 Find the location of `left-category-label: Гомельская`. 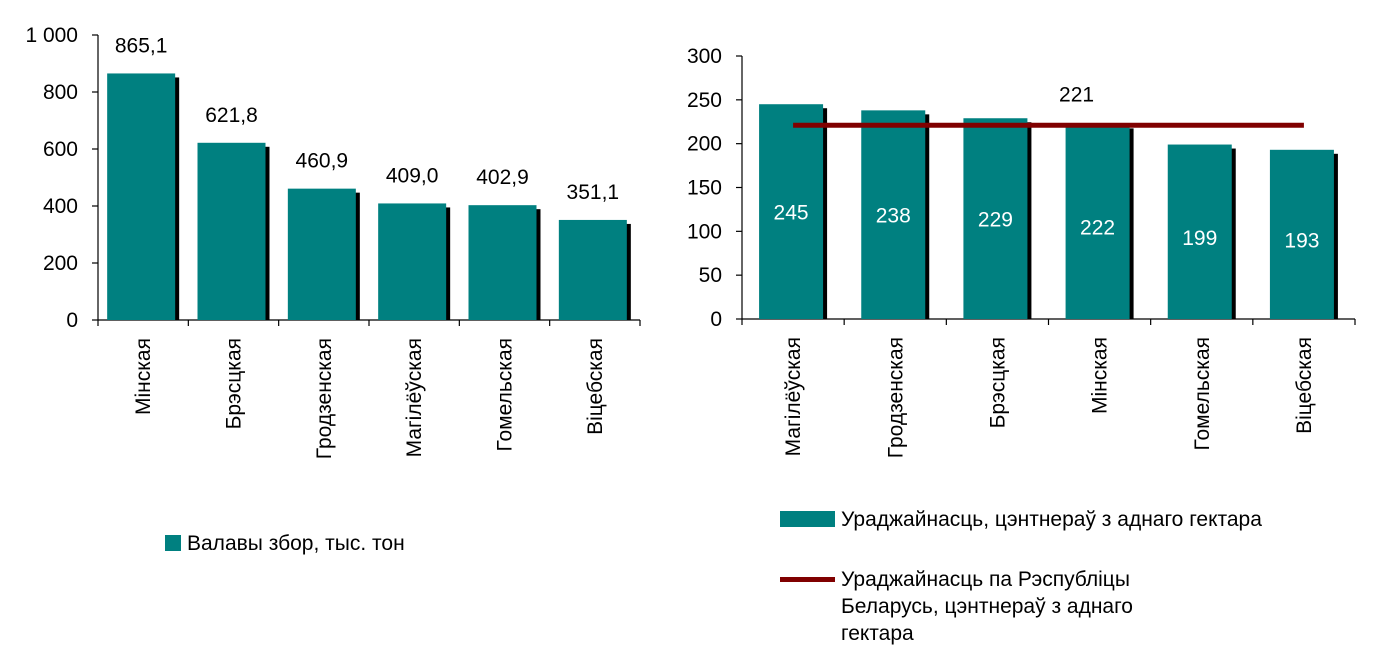

left-category-label: Гомельская is located at coordinates (505, 394).